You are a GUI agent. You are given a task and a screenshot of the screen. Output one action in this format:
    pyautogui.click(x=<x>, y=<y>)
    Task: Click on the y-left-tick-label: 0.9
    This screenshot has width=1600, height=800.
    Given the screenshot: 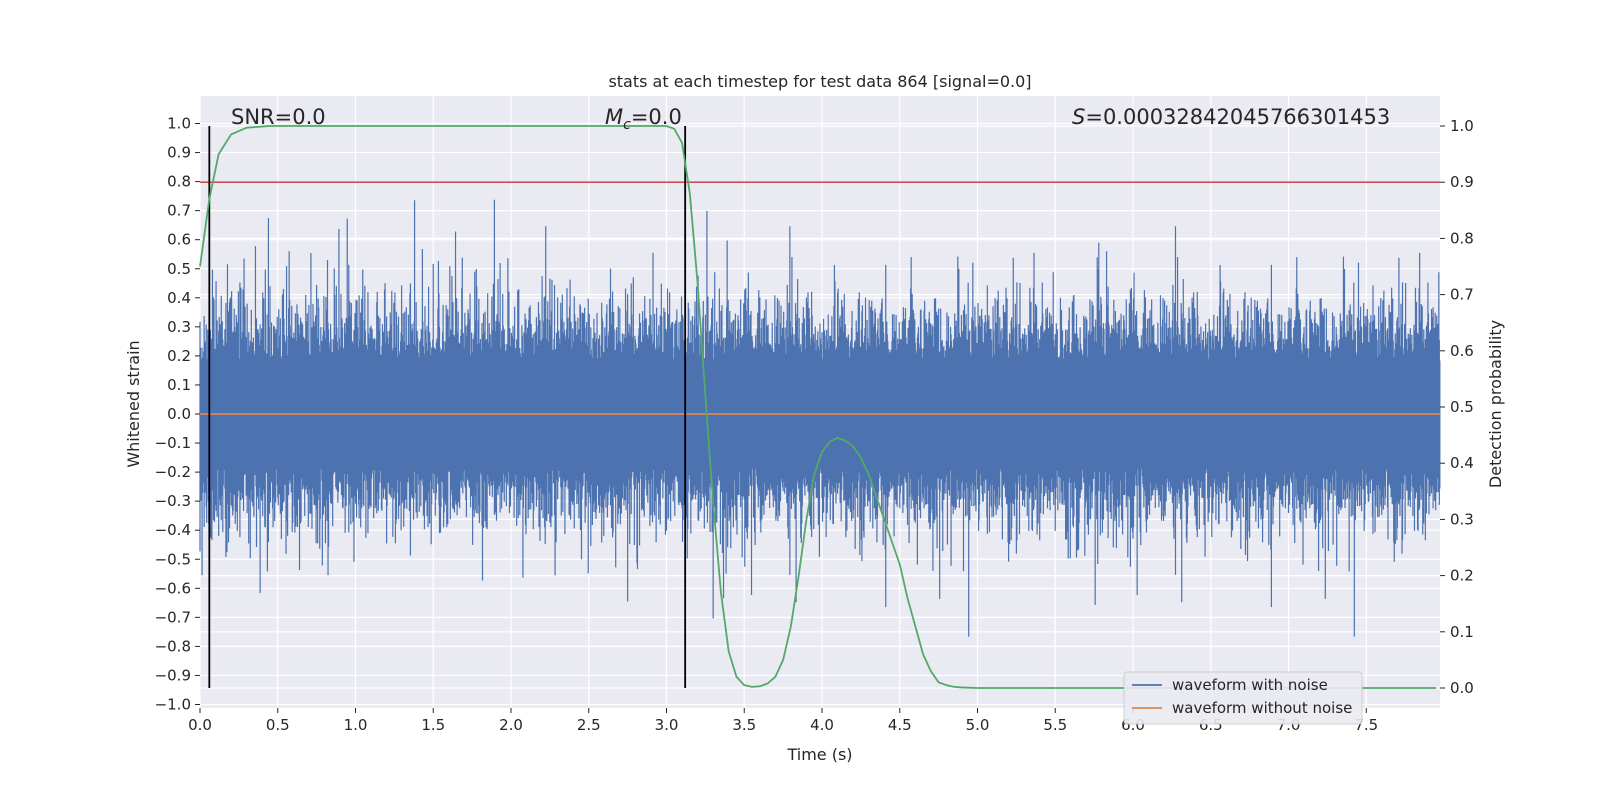 What is the action you would take?
    pyautogui.click(x=179, y=153)
    